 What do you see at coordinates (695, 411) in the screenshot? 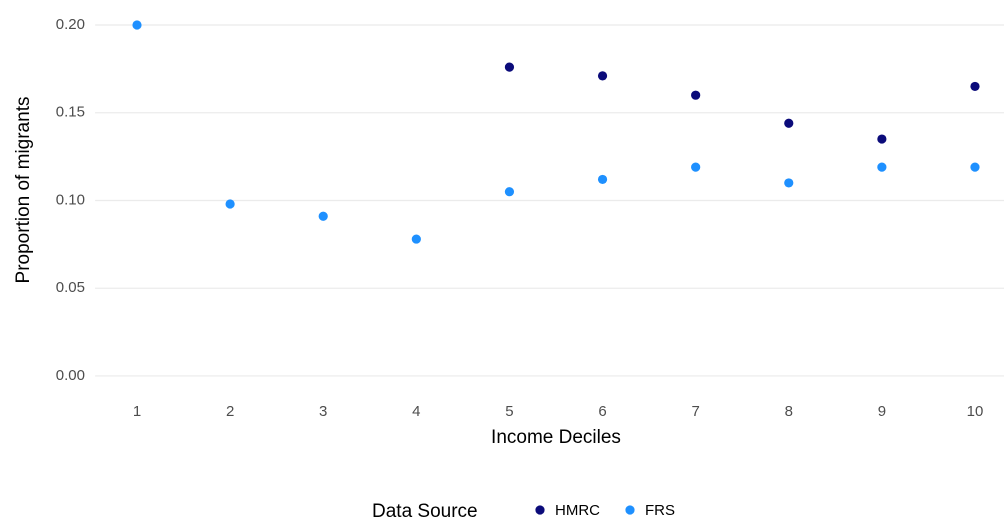
I see `x-tick-label: 7` at bounding box center [695, 411].